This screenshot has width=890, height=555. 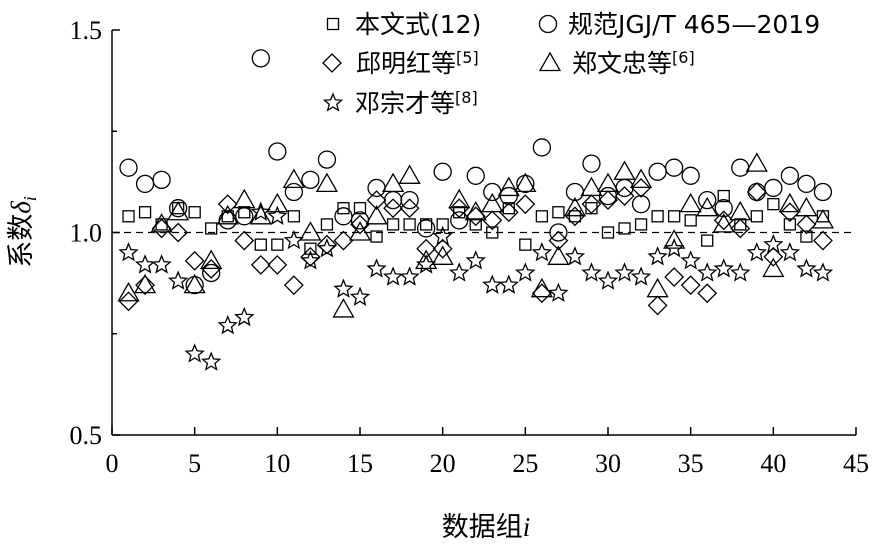 What do you see at coordinates (333, 102) in the screenshot?
I see `legend-star-icon` at bounding box center [333, 102].